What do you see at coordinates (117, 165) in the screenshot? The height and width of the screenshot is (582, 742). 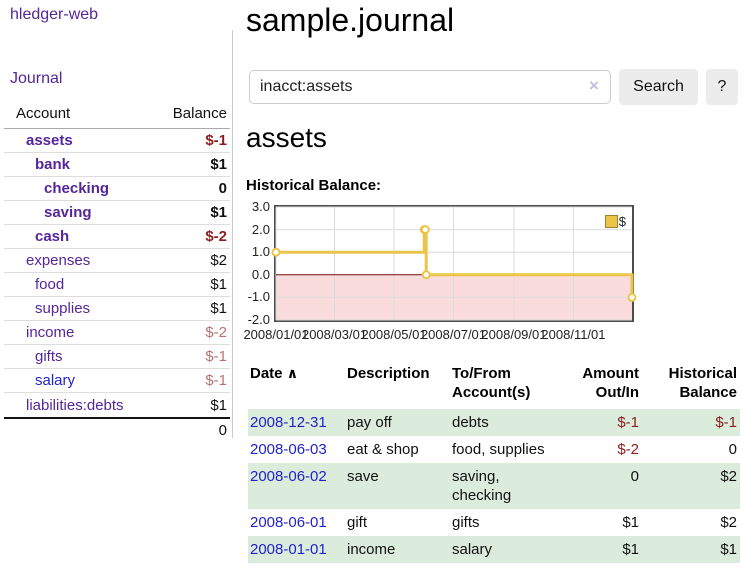 I see `account-row: bank $1` at bounding box center [117, 165].